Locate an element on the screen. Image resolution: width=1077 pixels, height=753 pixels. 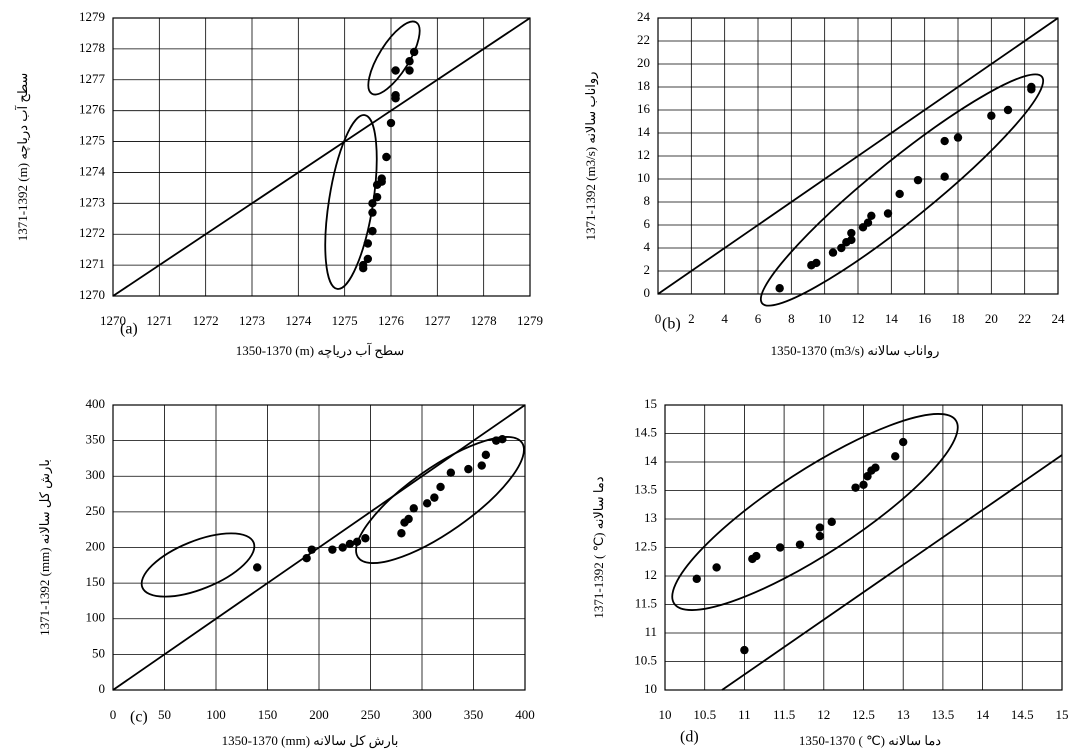
x-tick-label: 14.5 is located at coordinates (1022, 714).